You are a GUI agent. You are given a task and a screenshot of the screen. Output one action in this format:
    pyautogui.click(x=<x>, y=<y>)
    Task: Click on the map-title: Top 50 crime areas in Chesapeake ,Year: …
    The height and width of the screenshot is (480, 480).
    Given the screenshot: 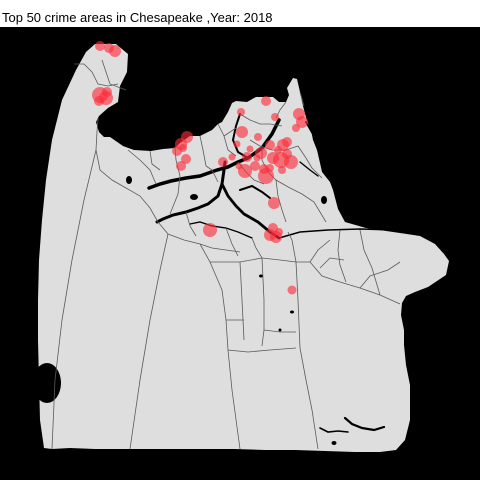 What is the action you would take?
    pyautogui.click(x=137, y=17)
    